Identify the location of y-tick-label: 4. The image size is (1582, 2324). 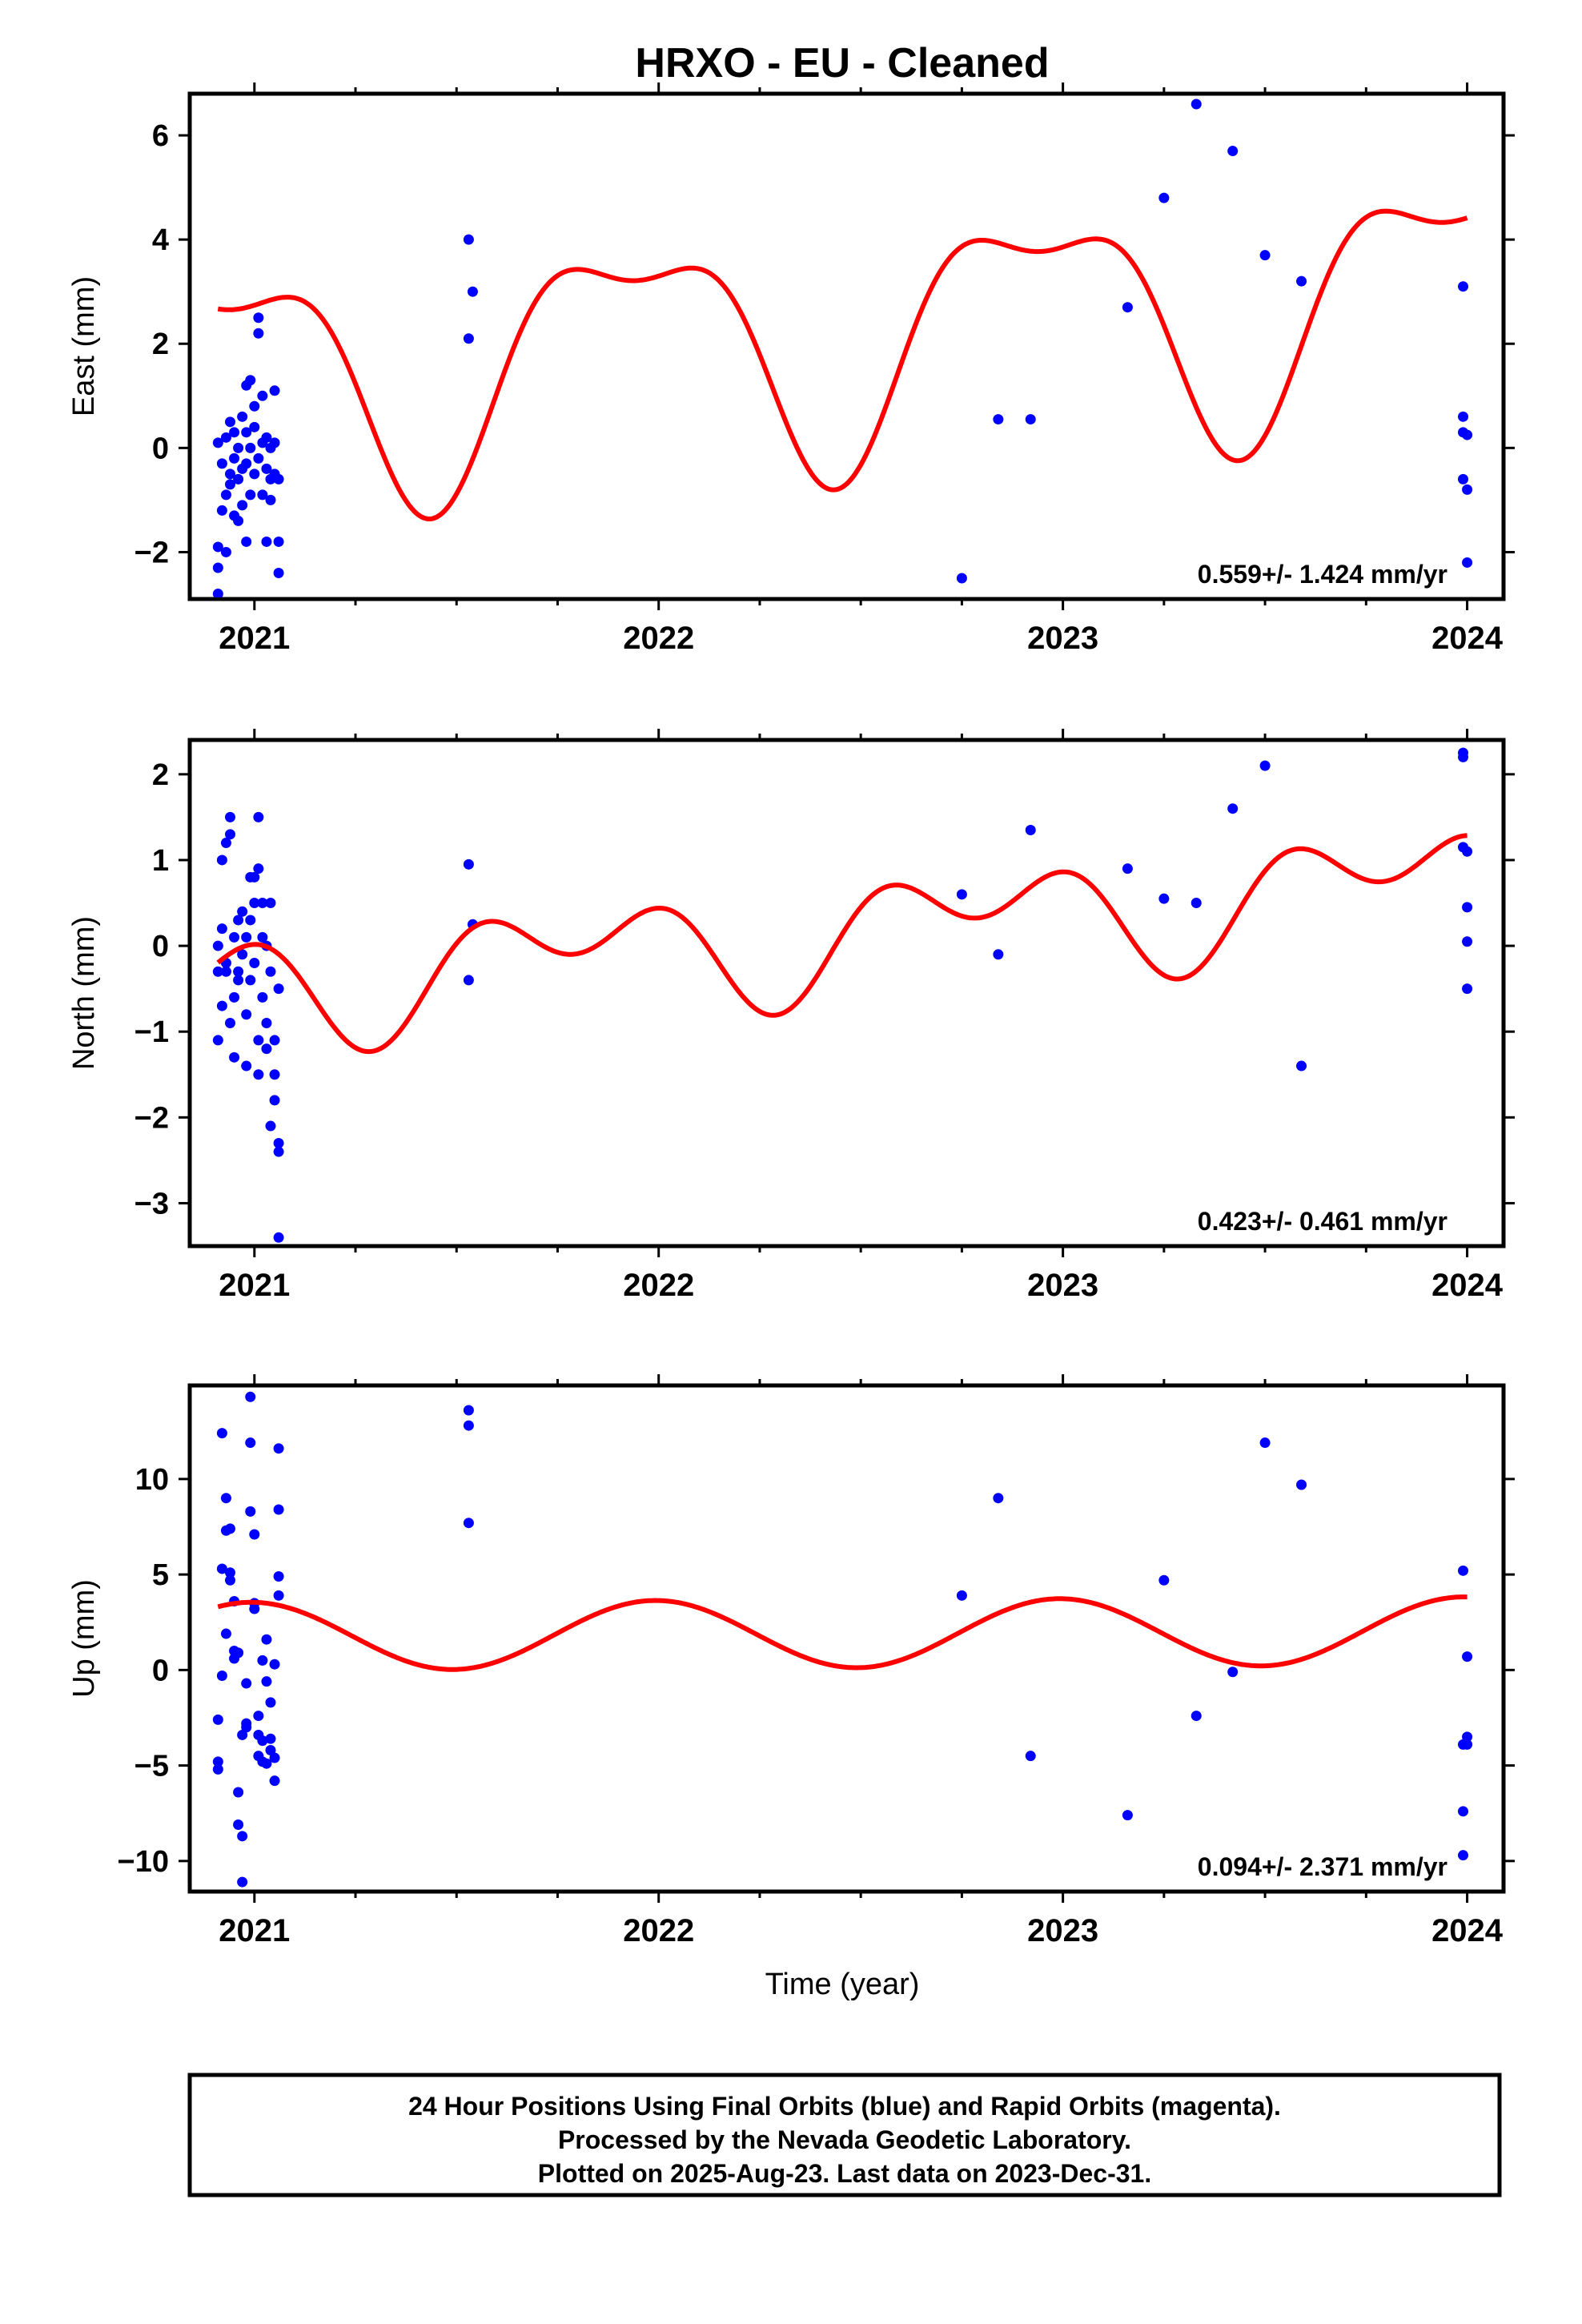
(161, 240).